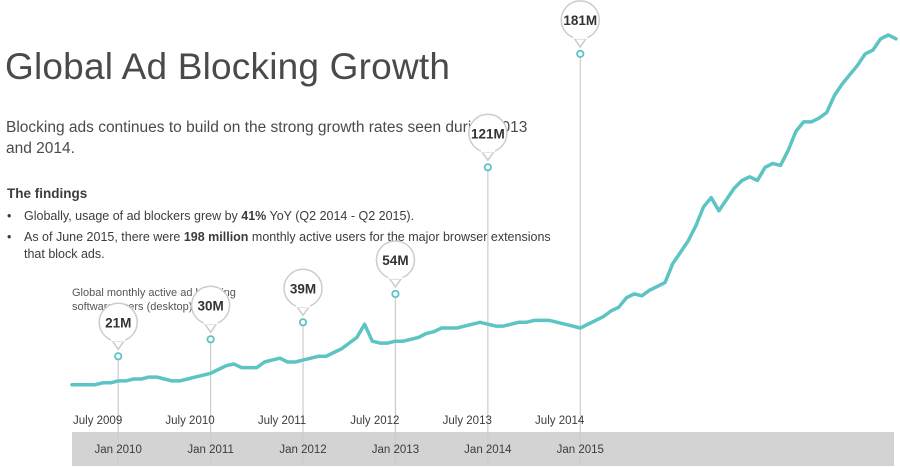  Describe the element at coordinates (189, 421) in the screenshot. I see `x-tick-label: July 2010` at that location.